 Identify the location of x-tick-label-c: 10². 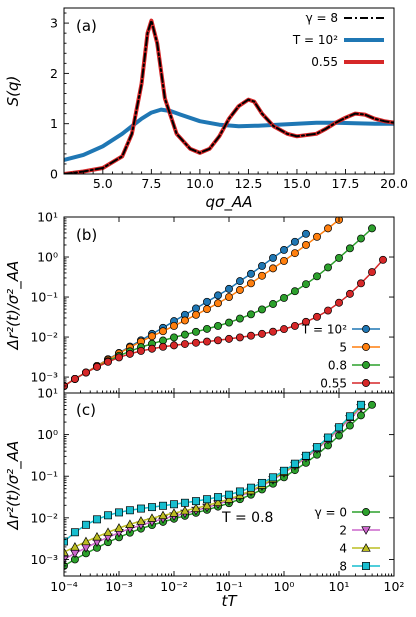
(394, 586).